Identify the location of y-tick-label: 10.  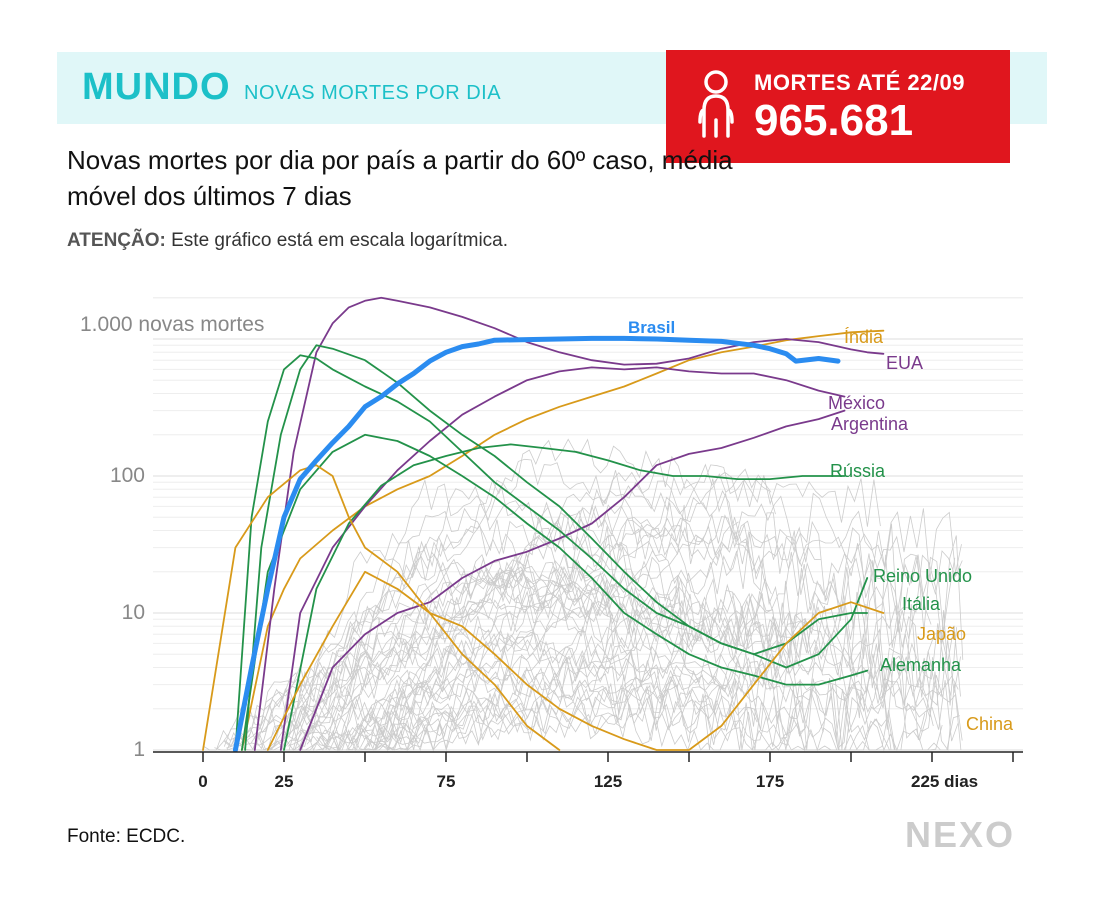
(133, 612).